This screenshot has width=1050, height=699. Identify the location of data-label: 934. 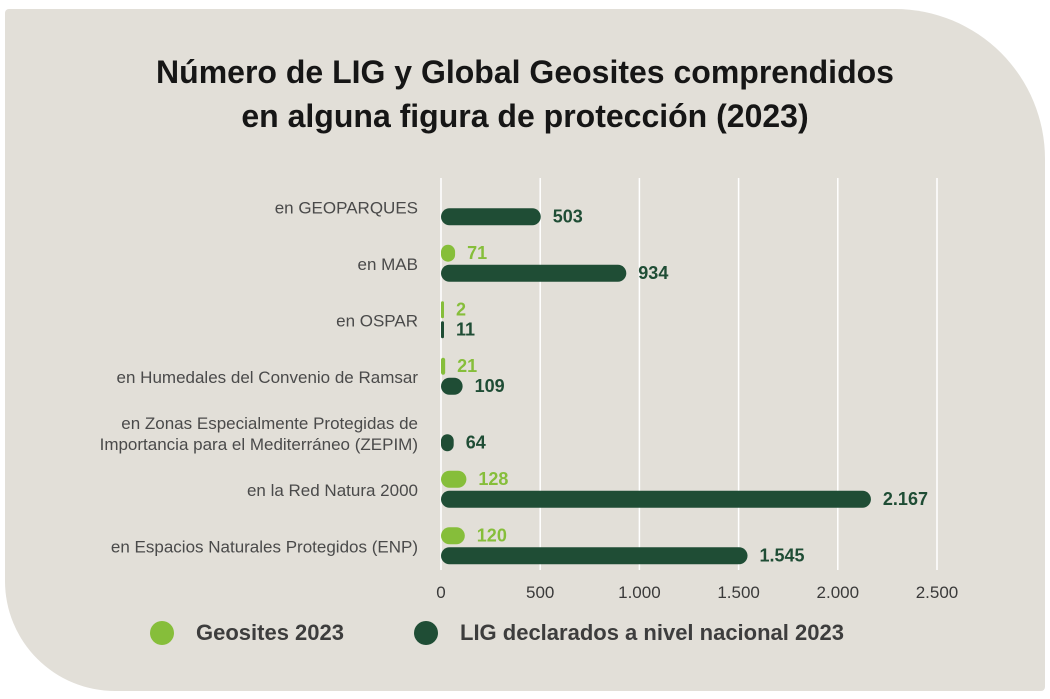
(653, 273).